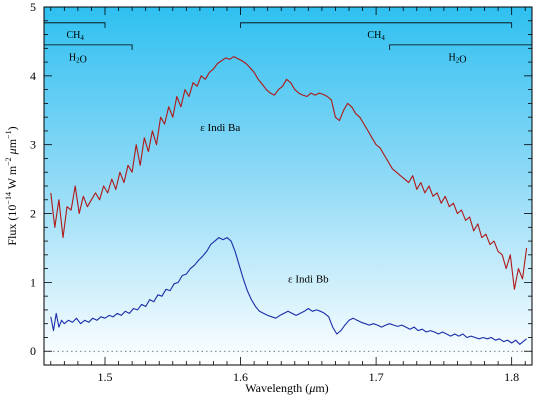 The height and width of the screenshot is (401, 539). Describe the element at coordinates (33, 145) in the screenshot. I see `y-tick-label: 3` at that location.